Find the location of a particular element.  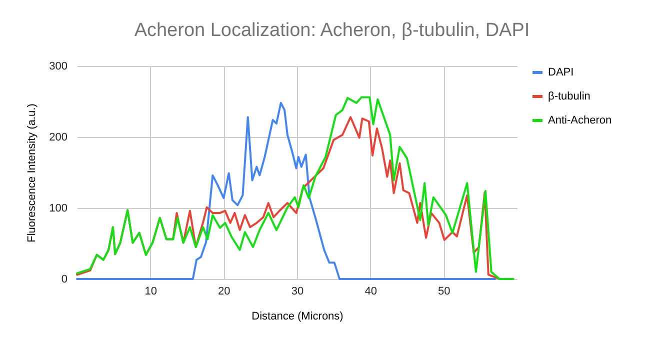

y-tick-label: 300 is located at coordinates (58, 66).